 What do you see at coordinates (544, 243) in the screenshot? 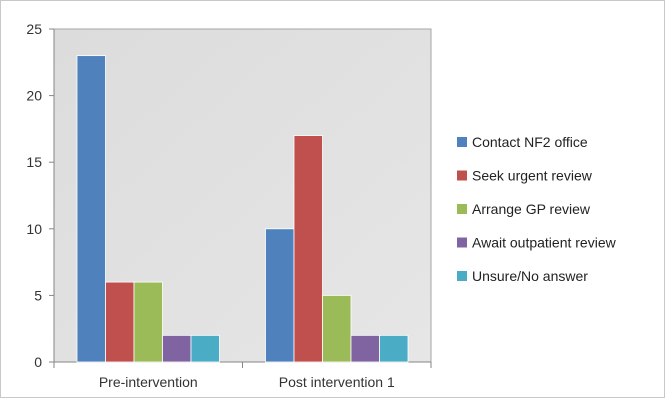
I see `legend-label: Await outpatient review` at bounding box center [544, 243].